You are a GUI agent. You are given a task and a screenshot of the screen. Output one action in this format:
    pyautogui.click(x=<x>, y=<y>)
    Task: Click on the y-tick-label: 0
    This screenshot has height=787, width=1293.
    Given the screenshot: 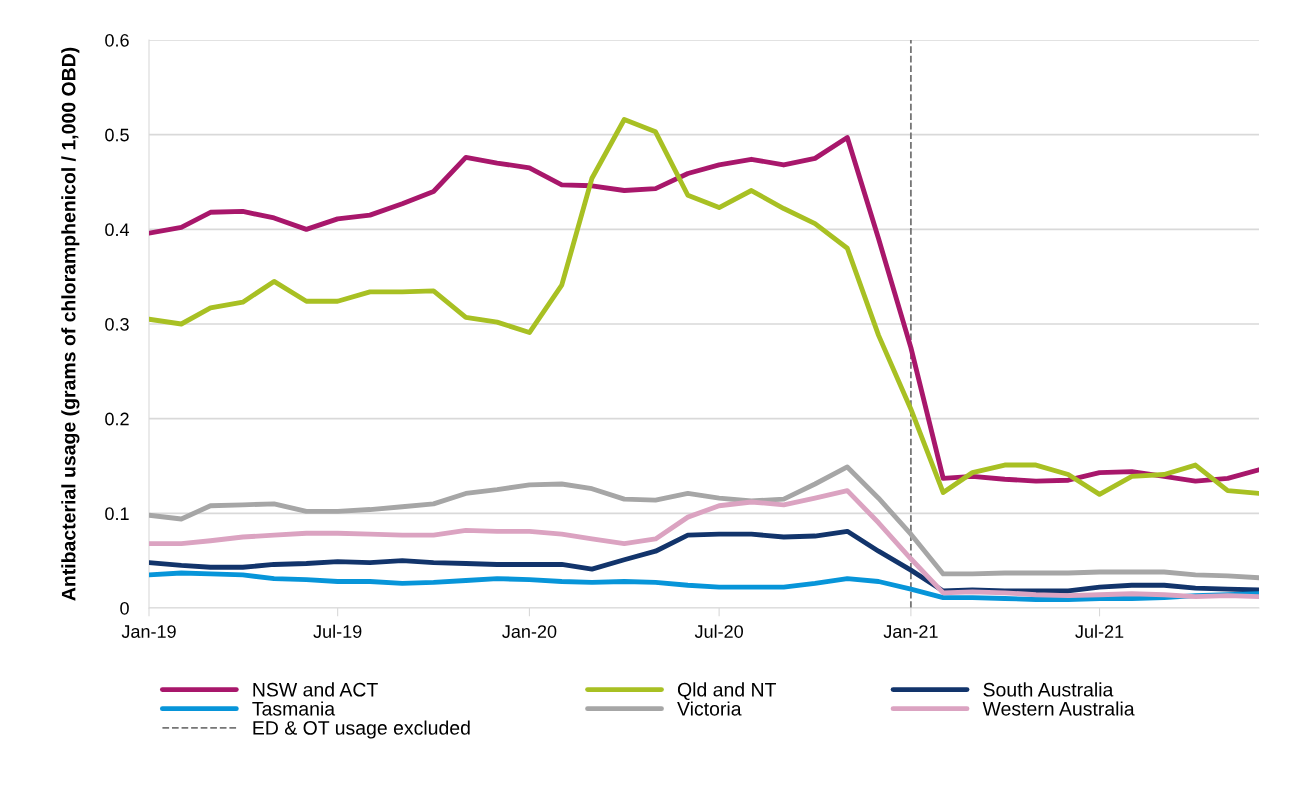 What is the action you would take?
    pyautogui.click(x=124, y=608)
    